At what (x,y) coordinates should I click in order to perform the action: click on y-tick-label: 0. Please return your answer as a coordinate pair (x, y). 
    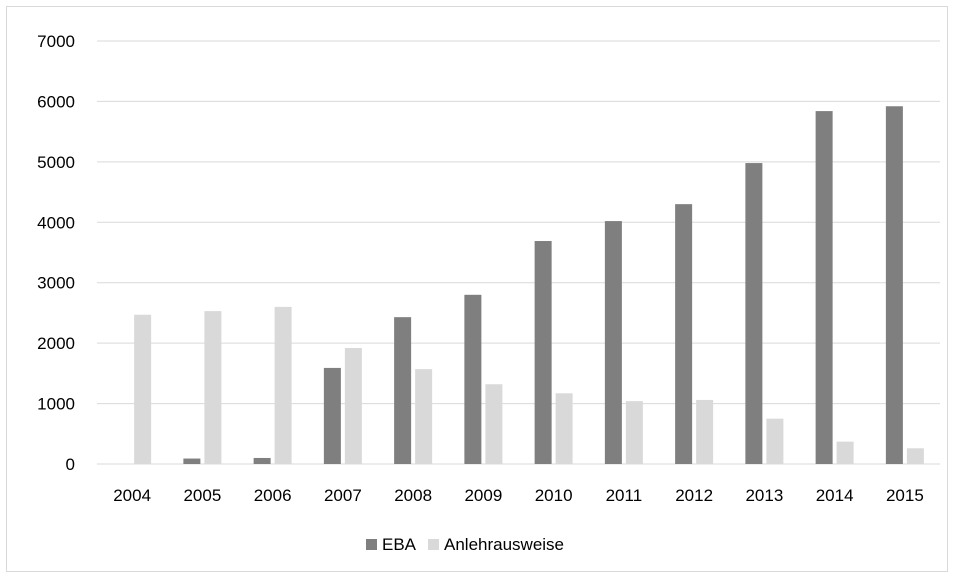
    Looking at the image, I should click on (70, 464).